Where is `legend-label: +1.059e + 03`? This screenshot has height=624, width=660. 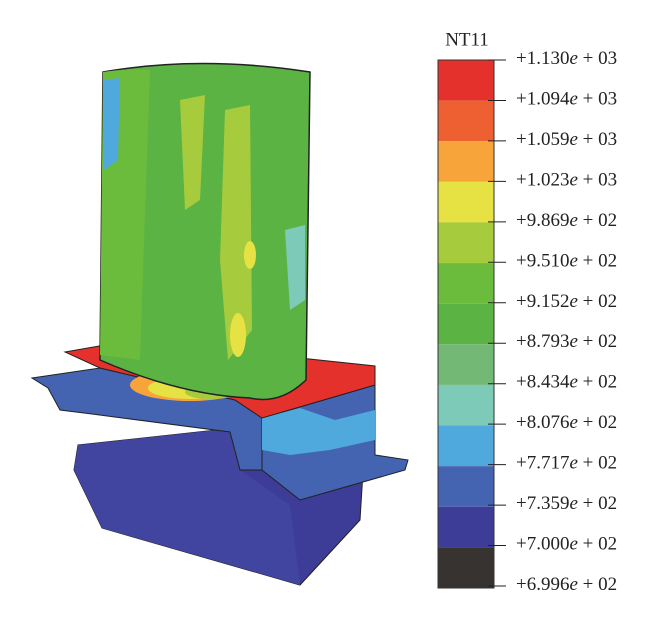
legend-label: +1.059e + 03 is located at coordinates (566, 139).